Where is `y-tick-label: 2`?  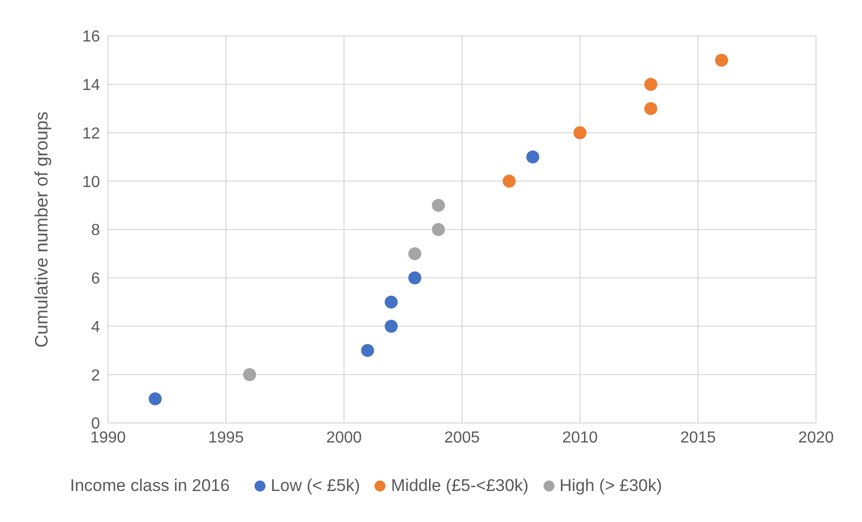 y-tick-label: 2 is located at coordinates (95, 375).